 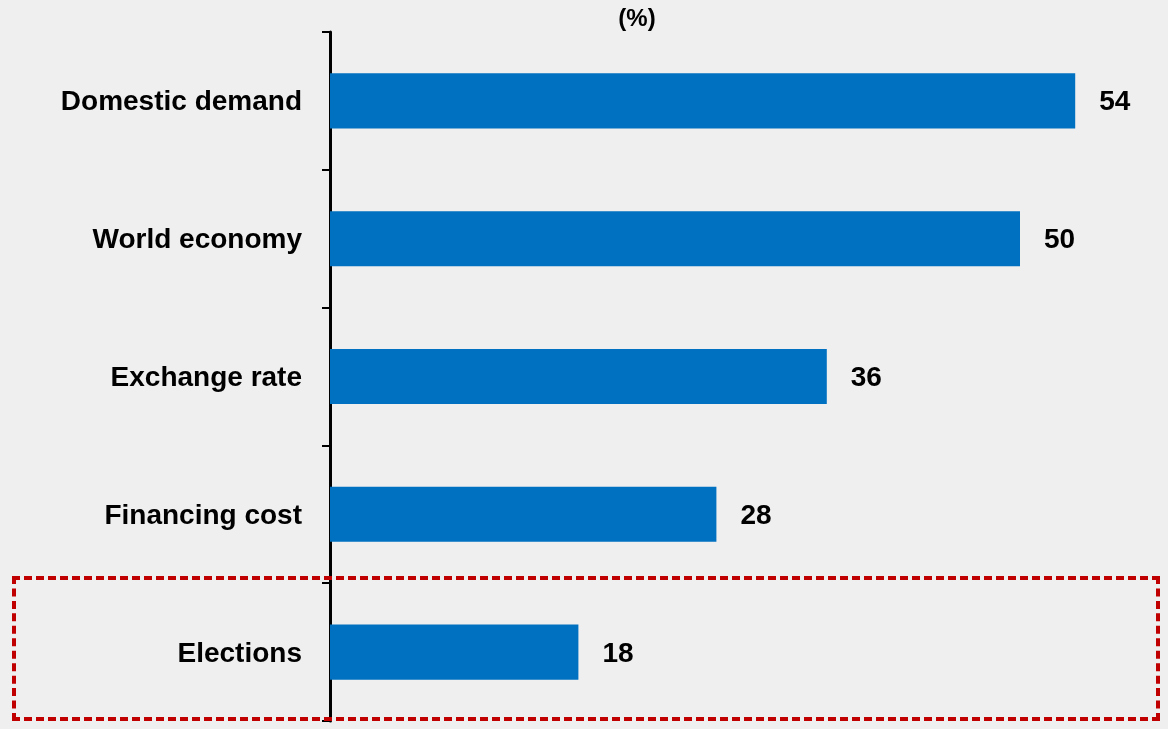 I want to click on y-tick-label: World economy, so click(x=197, y=239).